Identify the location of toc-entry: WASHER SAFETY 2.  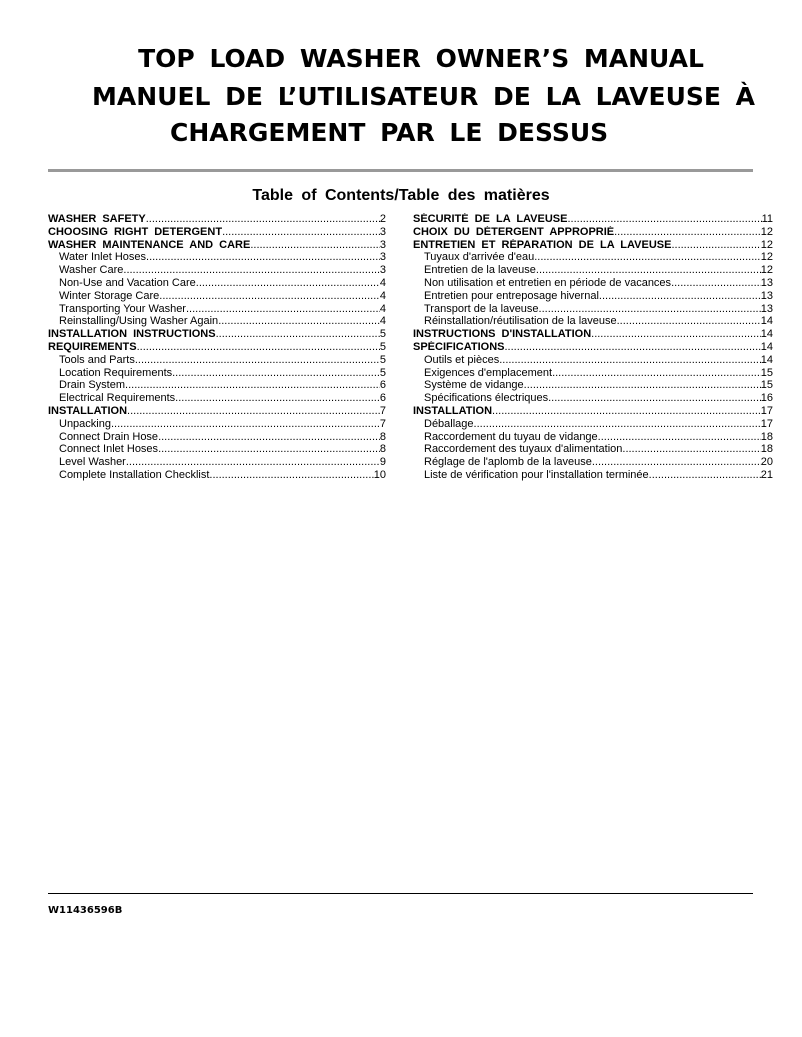
(217, 219).